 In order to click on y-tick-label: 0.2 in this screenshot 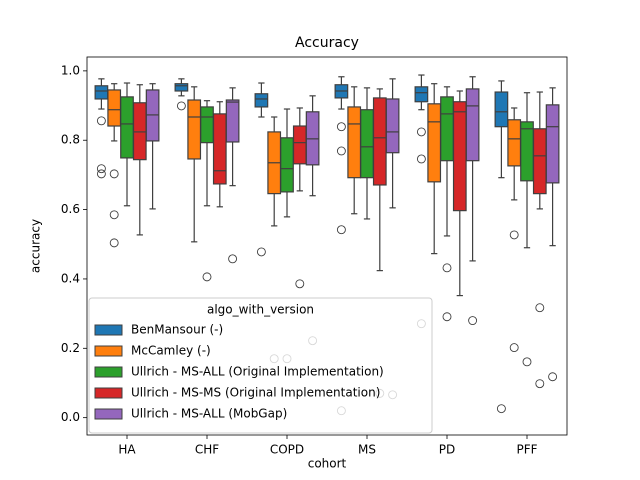, I will do `click(70, 348)`.